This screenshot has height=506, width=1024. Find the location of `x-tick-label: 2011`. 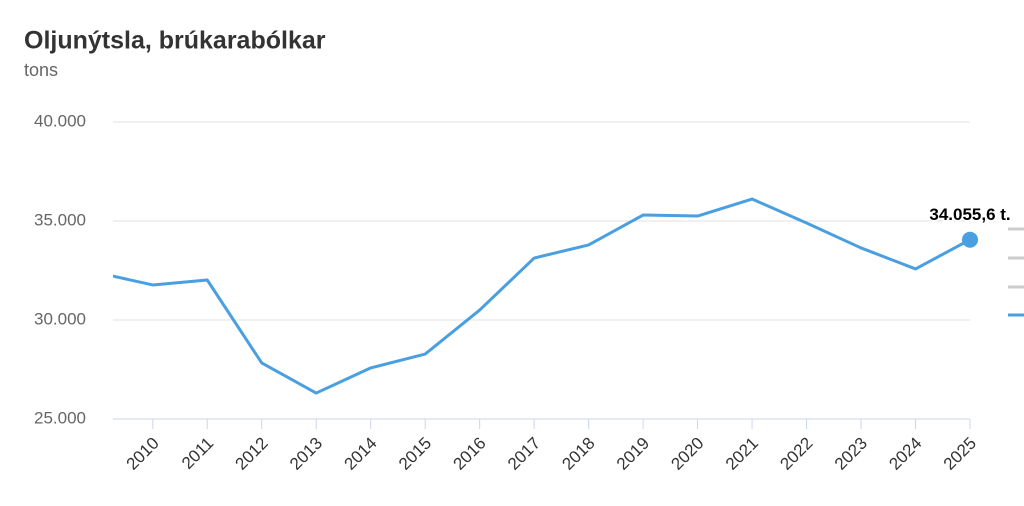

x-tick-label: 2011 is located at coordinates (197, 453).